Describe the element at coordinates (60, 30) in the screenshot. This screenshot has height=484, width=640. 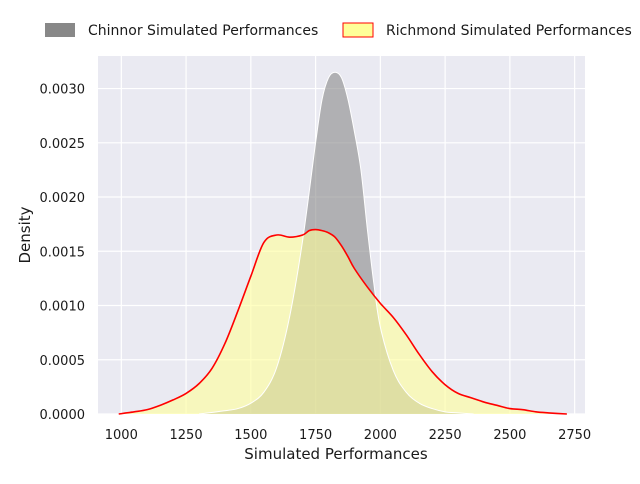
I see `legend-swatch-chinnor` at that location.